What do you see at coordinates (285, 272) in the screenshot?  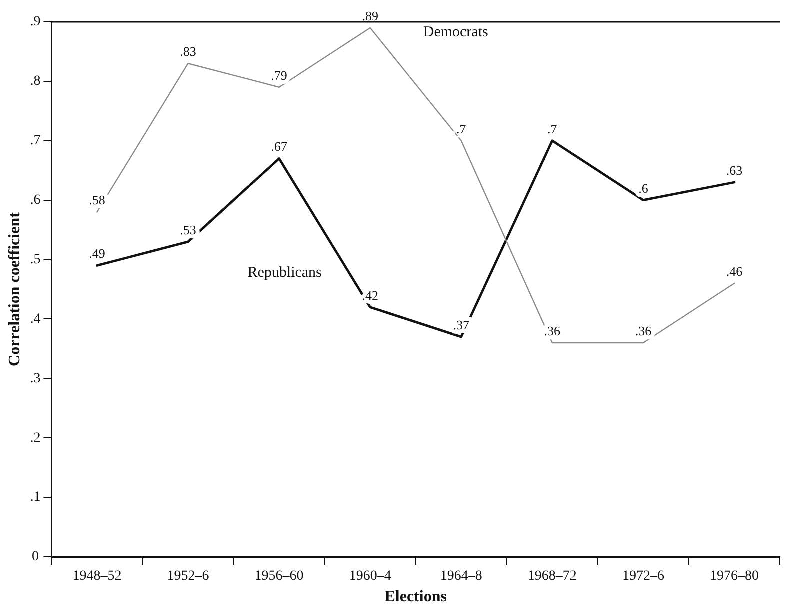 I see `series-label: Republicans` at bounding box center [285, 272].